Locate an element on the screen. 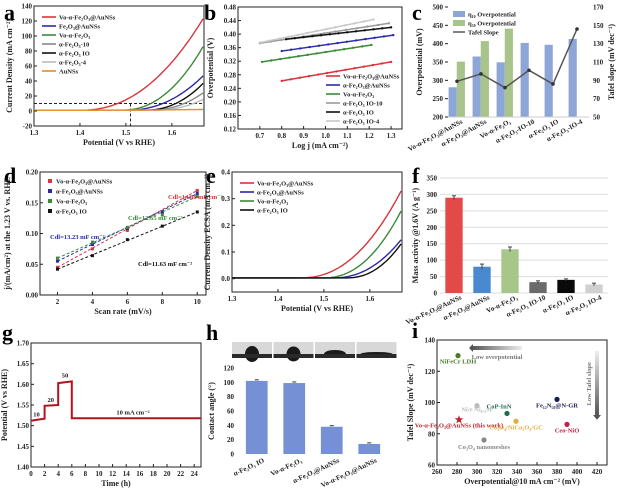 The width and height of the screenshot is (624, 490). 1-xtick-label: 0.7 is located at coordinates (259, 136).